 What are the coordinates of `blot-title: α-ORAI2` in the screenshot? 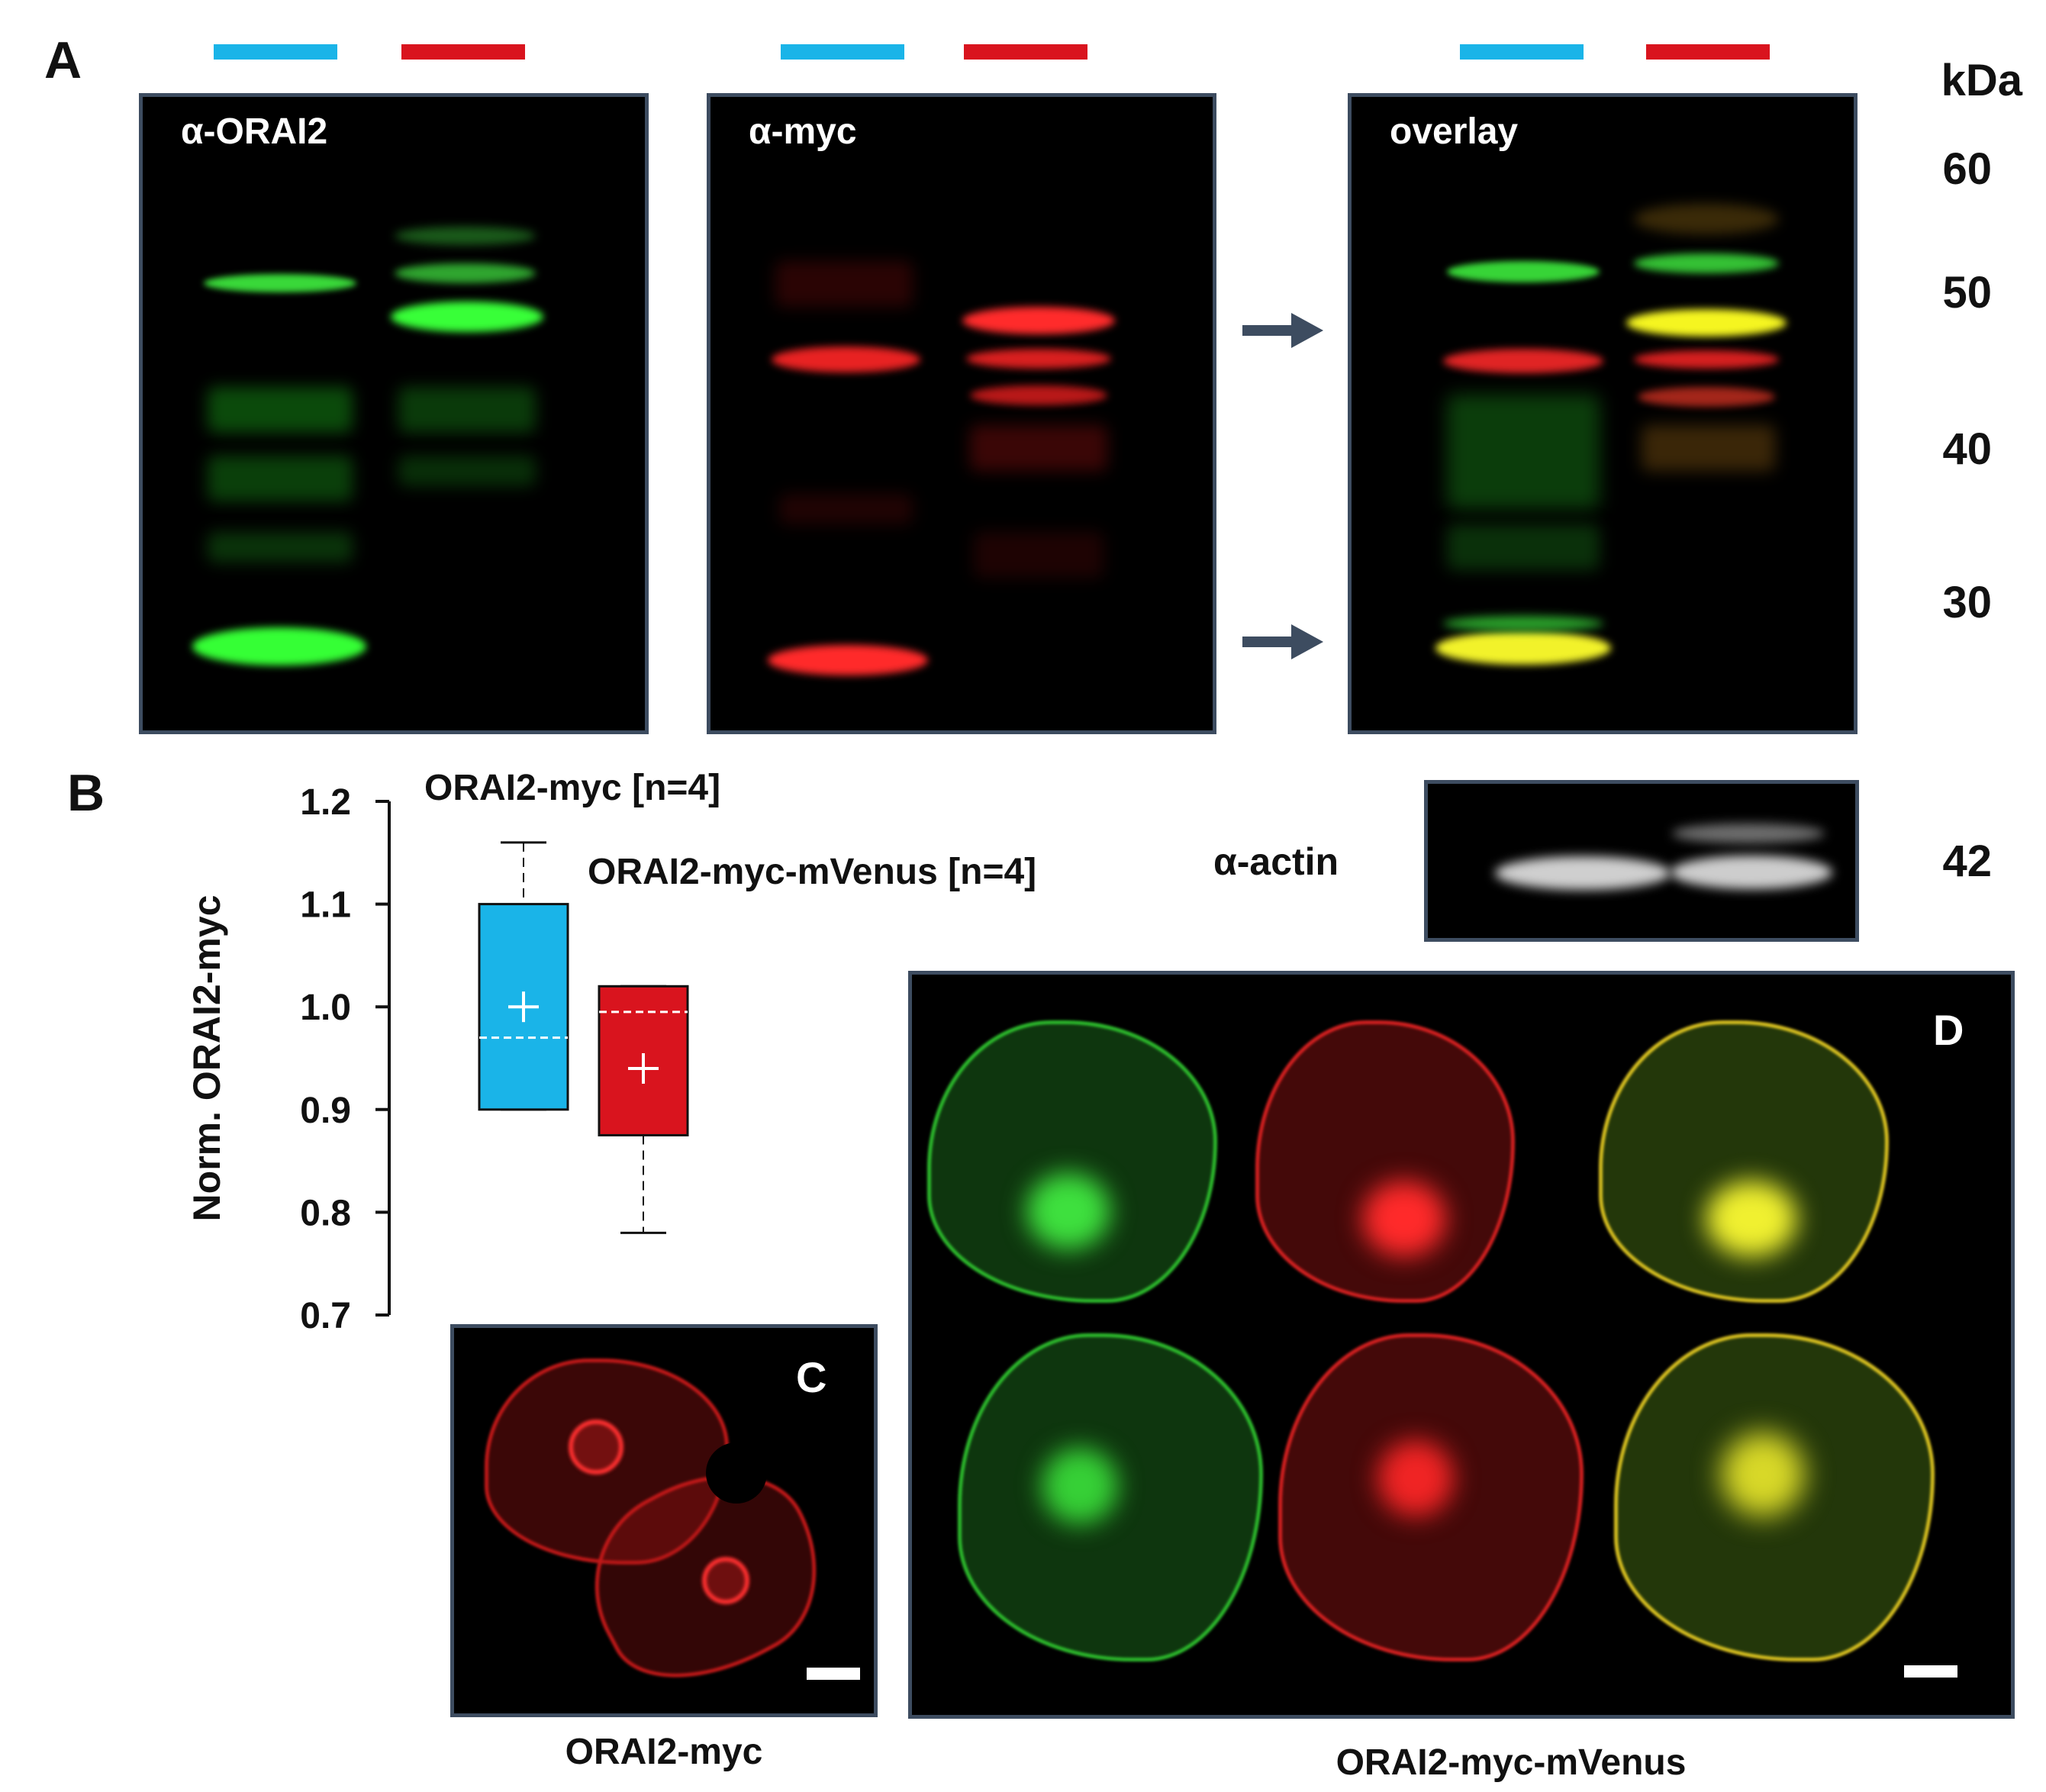 It's located at (255, 131).